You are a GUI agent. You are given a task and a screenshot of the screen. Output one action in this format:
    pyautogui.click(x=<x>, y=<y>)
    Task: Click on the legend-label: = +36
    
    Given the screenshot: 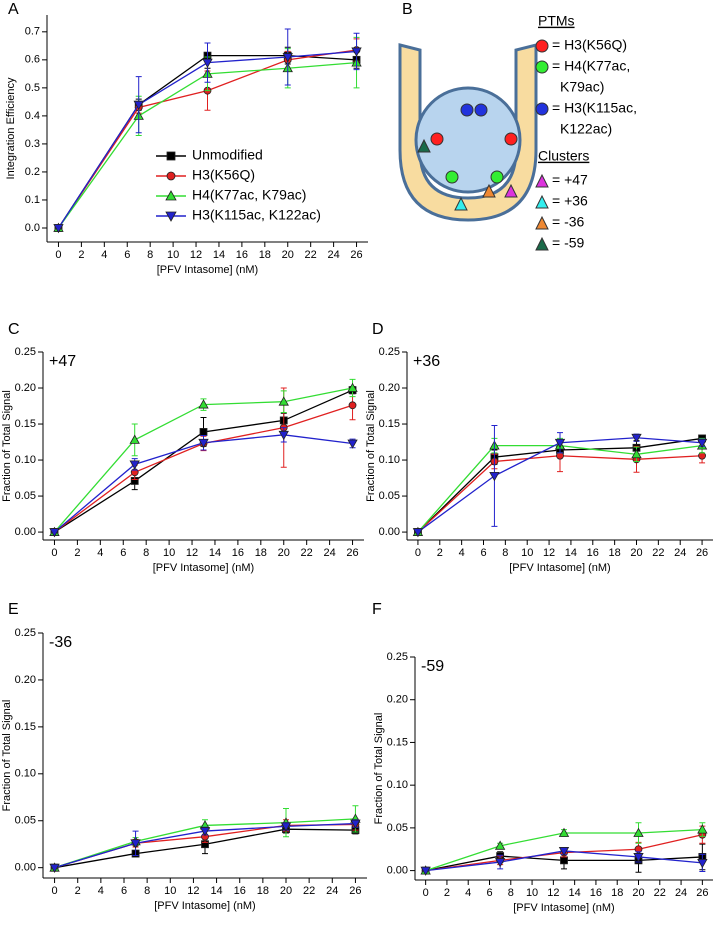 What is the action you would take?
    pyautogui.click(x=570, y=201)
    